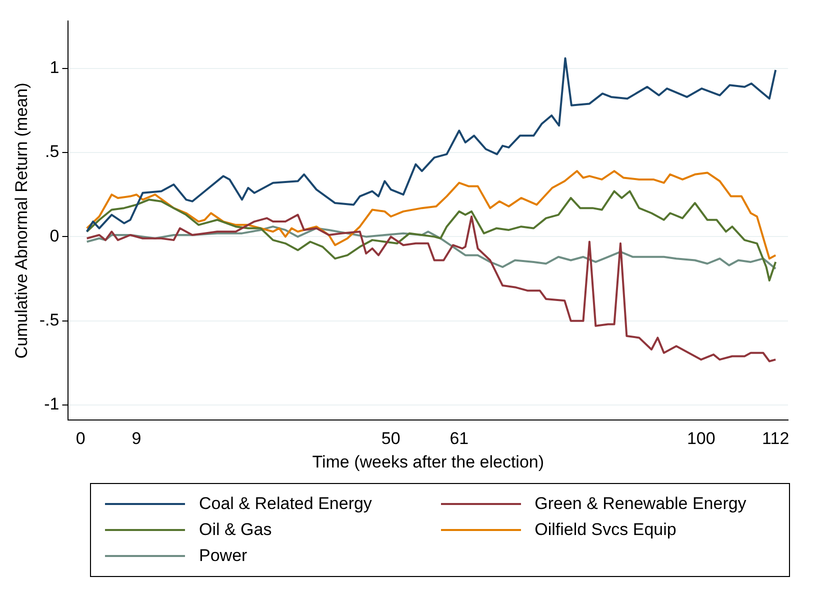  Describe the element at coordinates (81, 438) in the screenshot. I see `x-tick-label: 0` at that location.